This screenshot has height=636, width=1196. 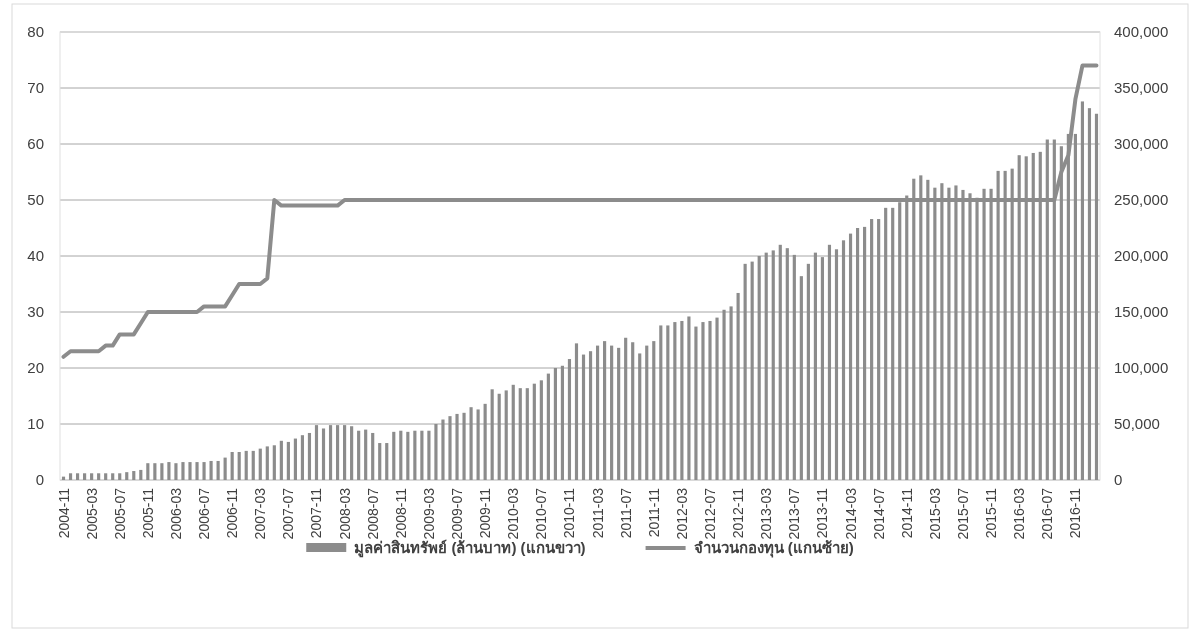 What do you see at coordinates (1141, 87) in the screenshot?
I see `y2-tick-label: 350,000` at bounding box center [1141, 87].